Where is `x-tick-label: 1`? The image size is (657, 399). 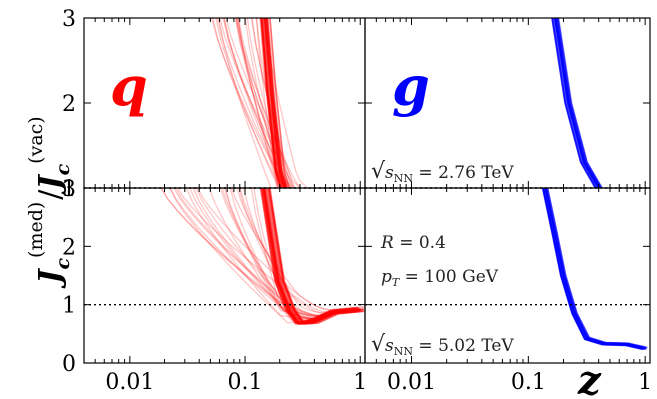
x-tick-label: 1 is located at coordinates (645, 382).